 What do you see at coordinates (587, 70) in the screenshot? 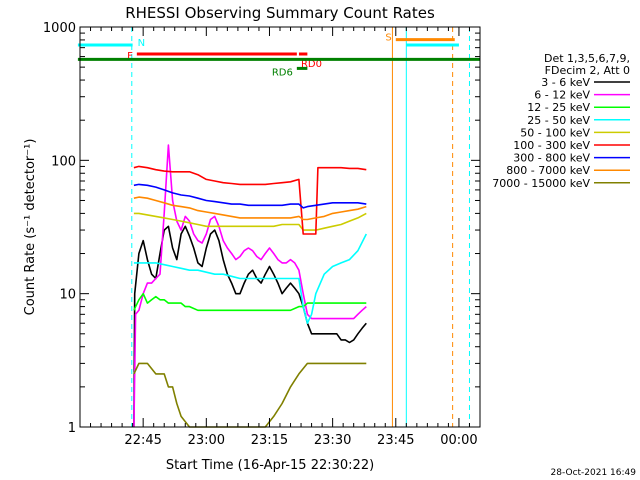
I see `legend-header: FDecim 2, Att 0` at bounding box center [587, 70].